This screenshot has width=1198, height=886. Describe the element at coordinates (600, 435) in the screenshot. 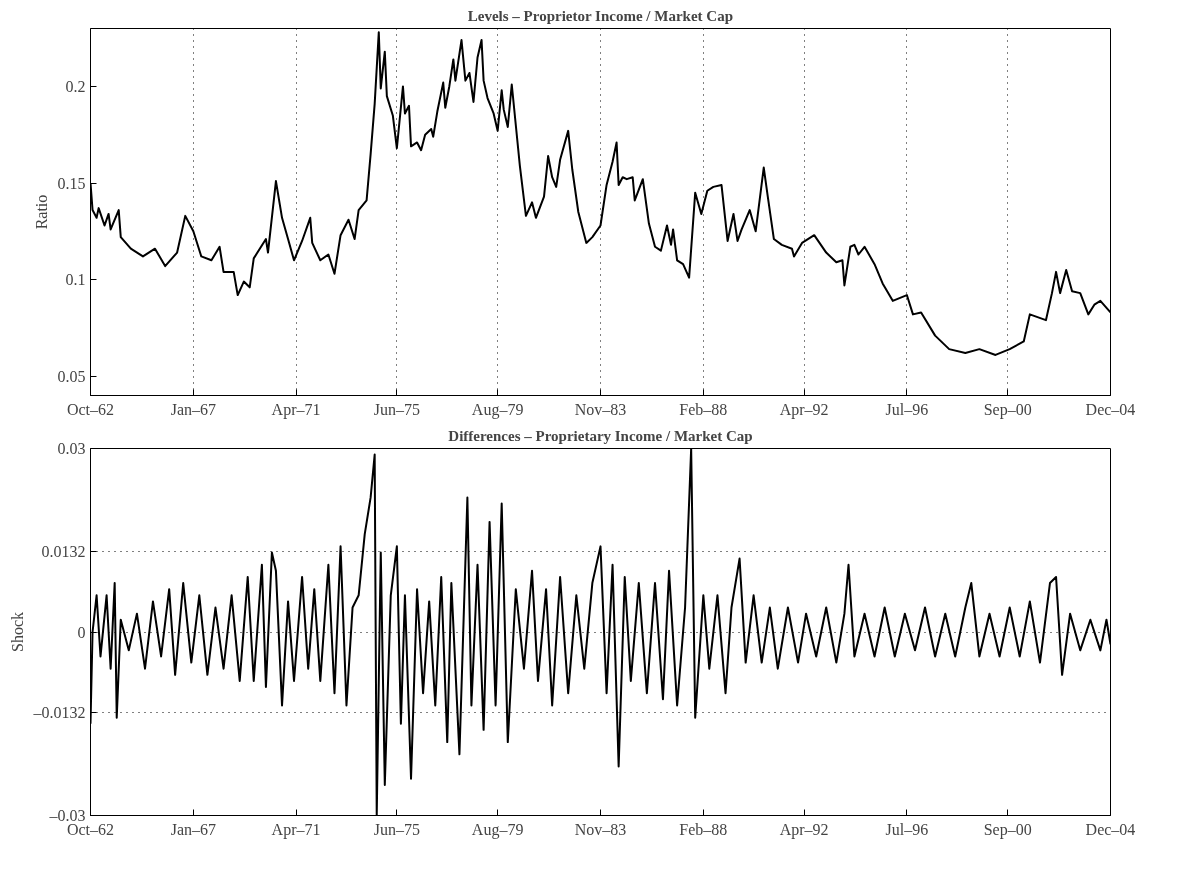

I see `chart-title: Differences – Proprietary Income / Market Cap` at that location.